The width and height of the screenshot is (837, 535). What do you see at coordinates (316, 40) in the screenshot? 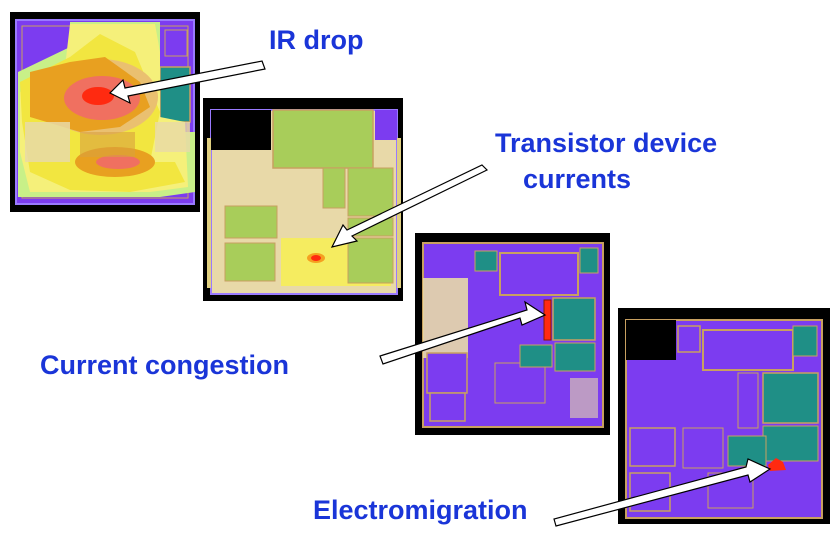
I see `ir-drop-label: IR drop` at bounding box center [316, 40].